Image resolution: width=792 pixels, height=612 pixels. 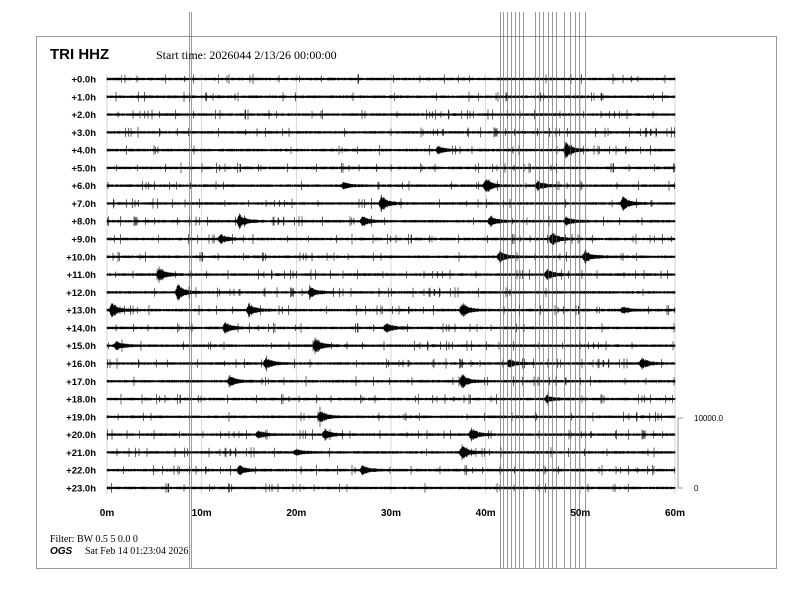 What do you see at coordinates (83, 240) in the screenshot?
I see `row-label: +9.0h` at bounding box center [83, 240].